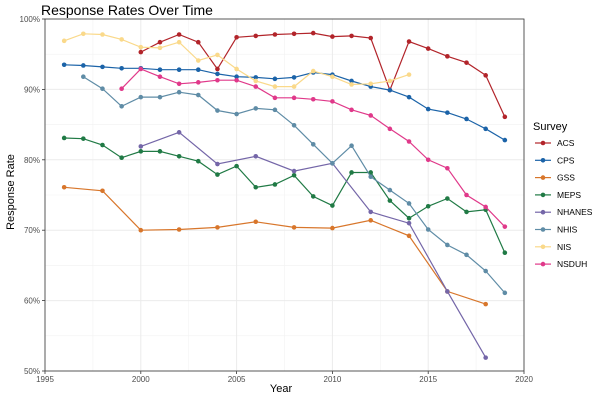 This screenshot has height=400, width=600. I want to click on series-acs, so click(323, 75).